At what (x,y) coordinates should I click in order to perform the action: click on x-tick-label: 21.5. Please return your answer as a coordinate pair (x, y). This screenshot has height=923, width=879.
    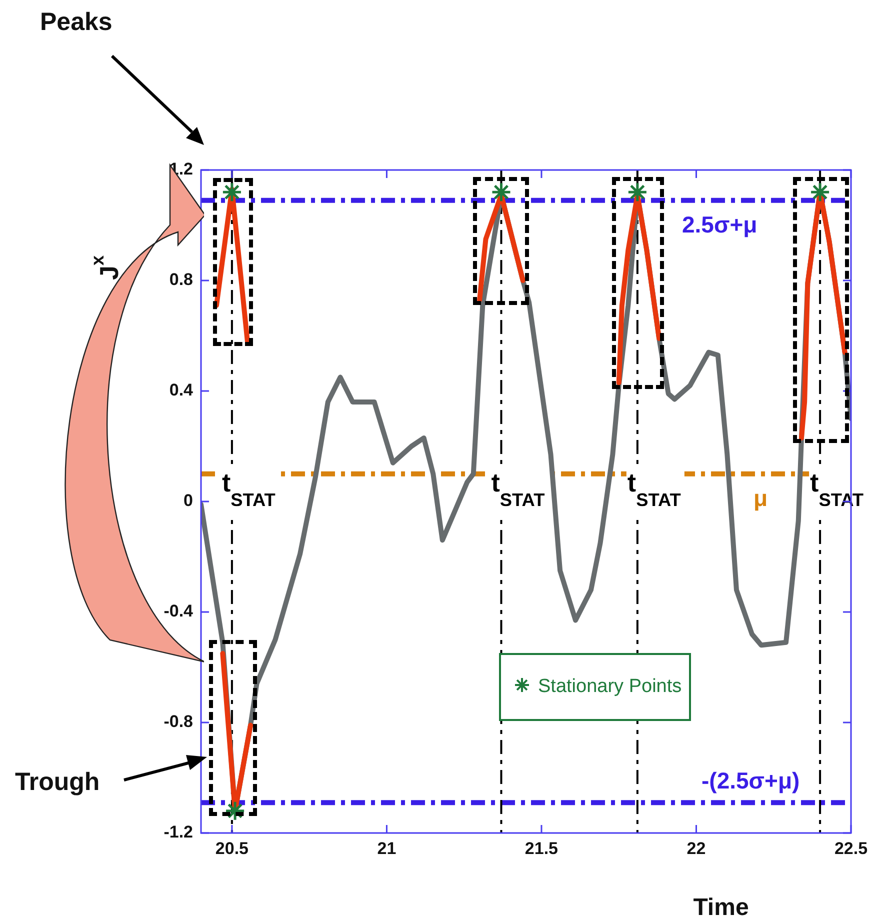
    Looking at the image, I should click on (541, 848).